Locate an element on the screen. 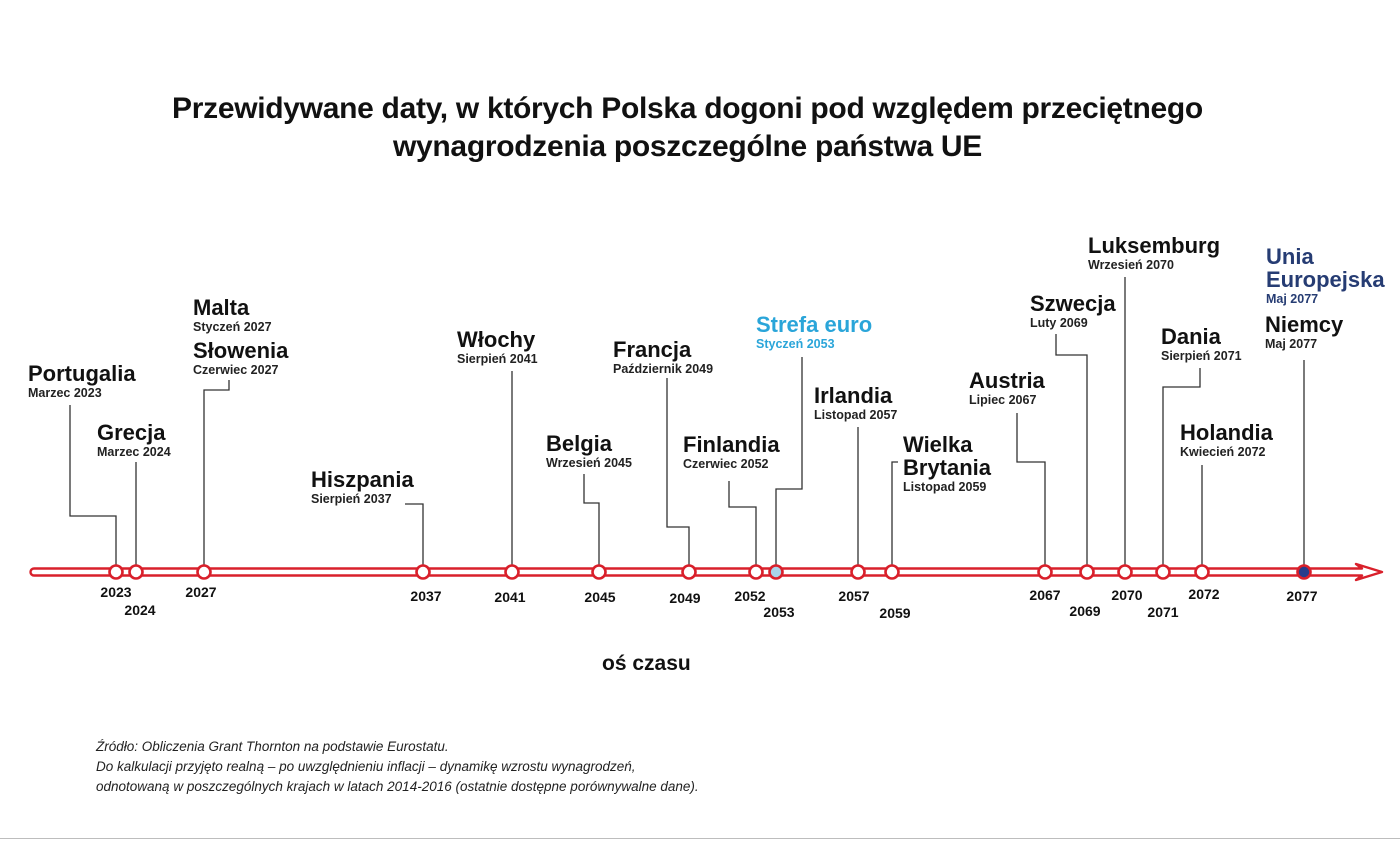 The height and width of the screenshot is (843, 1400). timeline-axis is located at coordinates (706, 572).